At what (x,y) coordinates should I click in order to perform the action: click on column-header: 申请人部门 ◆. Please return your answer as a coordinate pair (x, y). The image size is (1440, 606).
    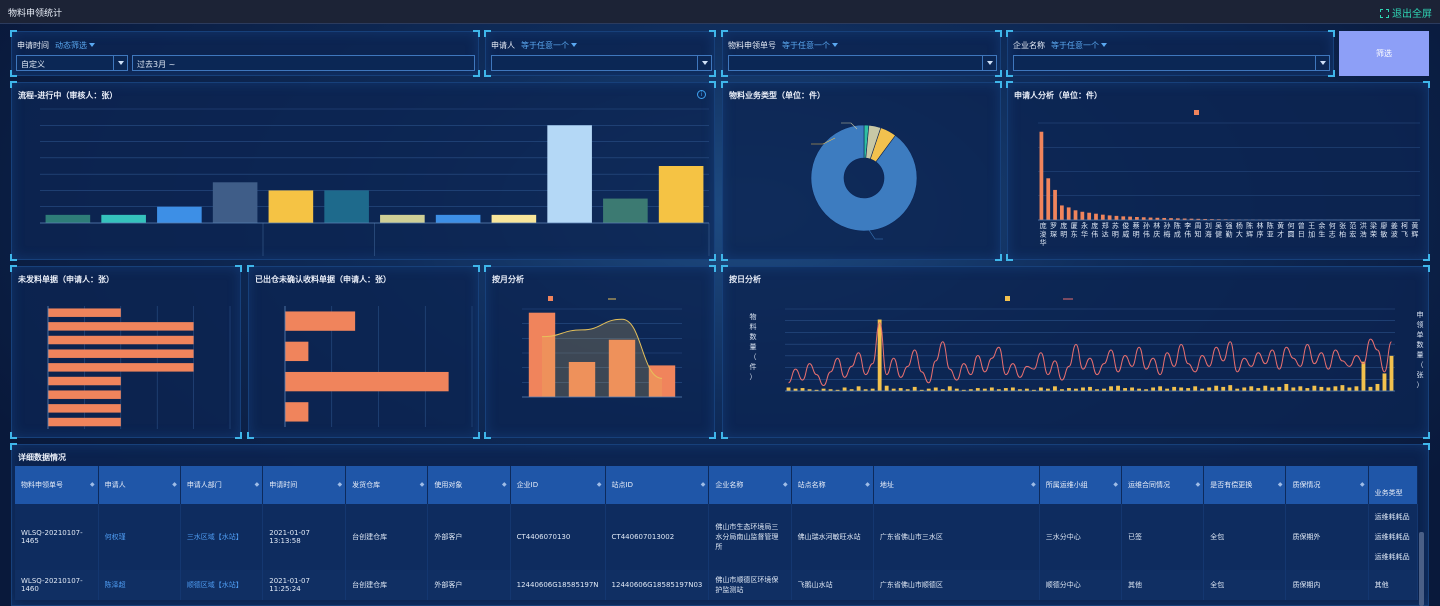
    Looking at the image, I should click on (222, 485).